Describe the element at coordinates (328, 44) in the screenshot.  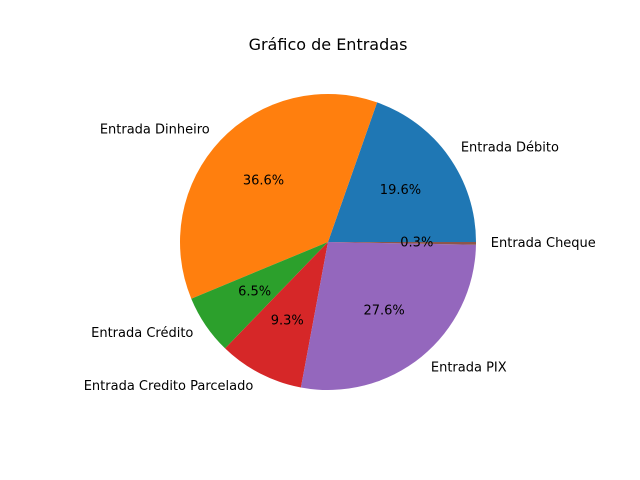
I see `chart-title: Gráfico de Entradas` at that location.